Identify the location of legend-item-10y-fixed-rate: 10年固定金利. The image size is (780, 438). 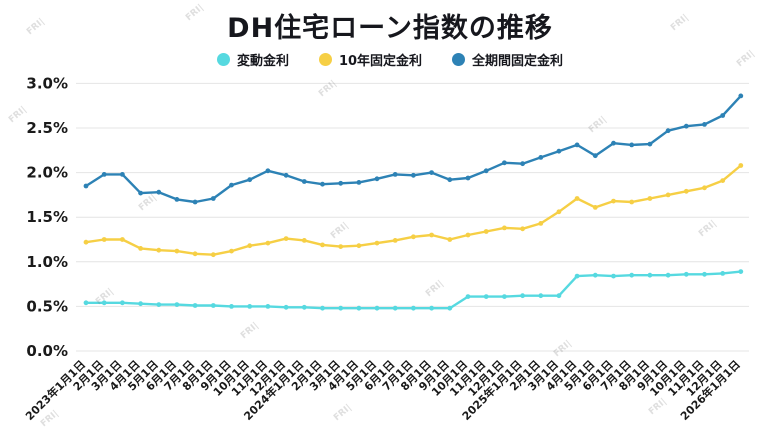
(370, 59).